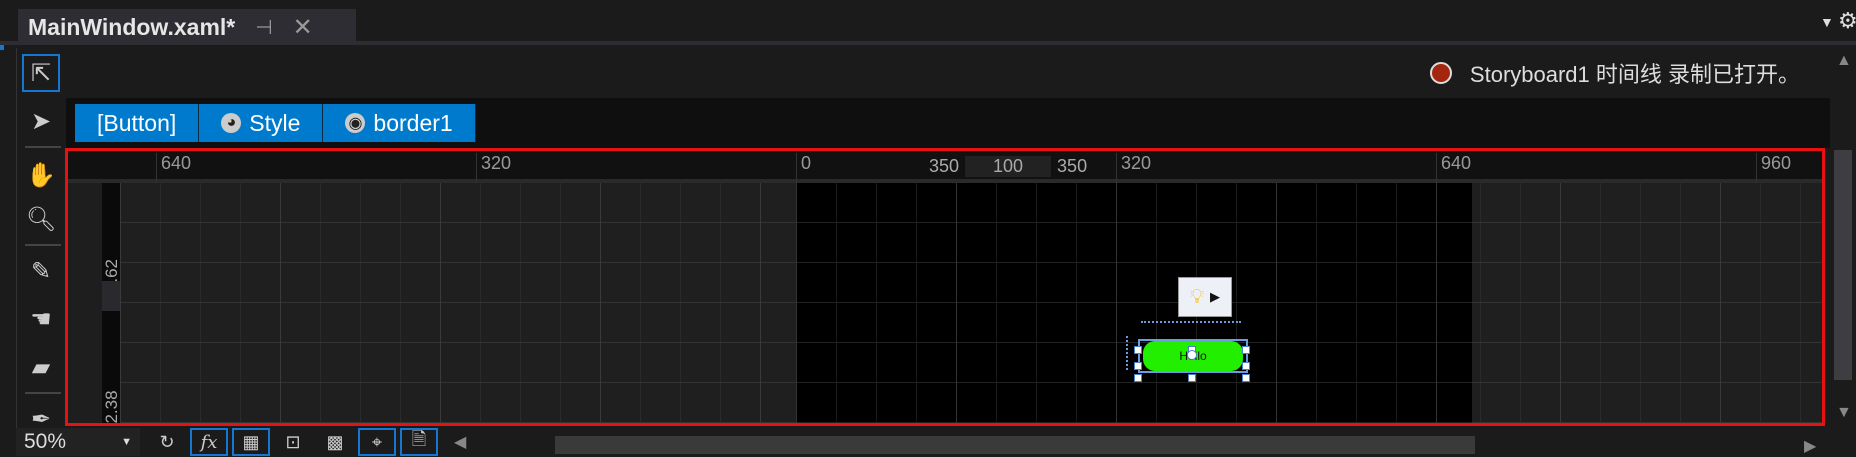  I want to click on tab-mainwindow: MainWindow.xaml* ⊣ ✕, so click(187, 27).